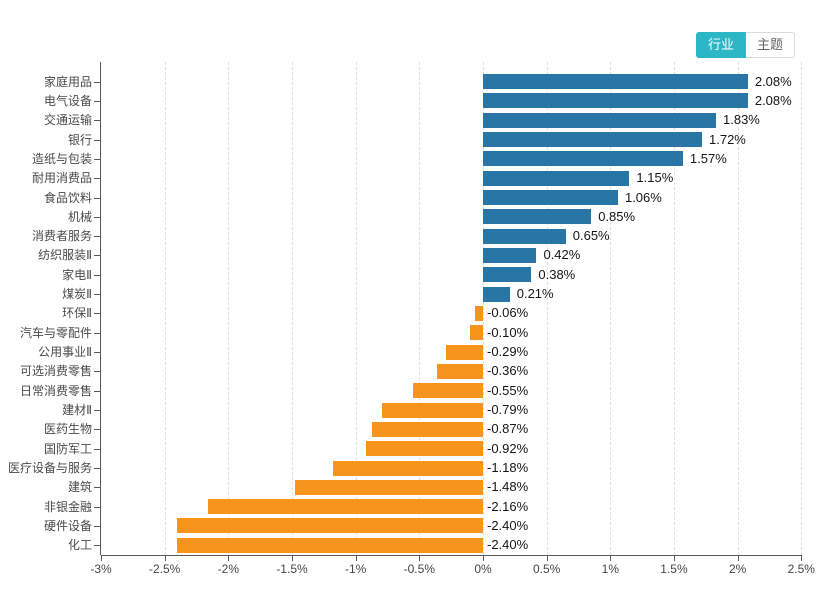 Image resolution: width=823 pixels, height=590 pixels. I want to click on y-axis-line, so click(100, 308).